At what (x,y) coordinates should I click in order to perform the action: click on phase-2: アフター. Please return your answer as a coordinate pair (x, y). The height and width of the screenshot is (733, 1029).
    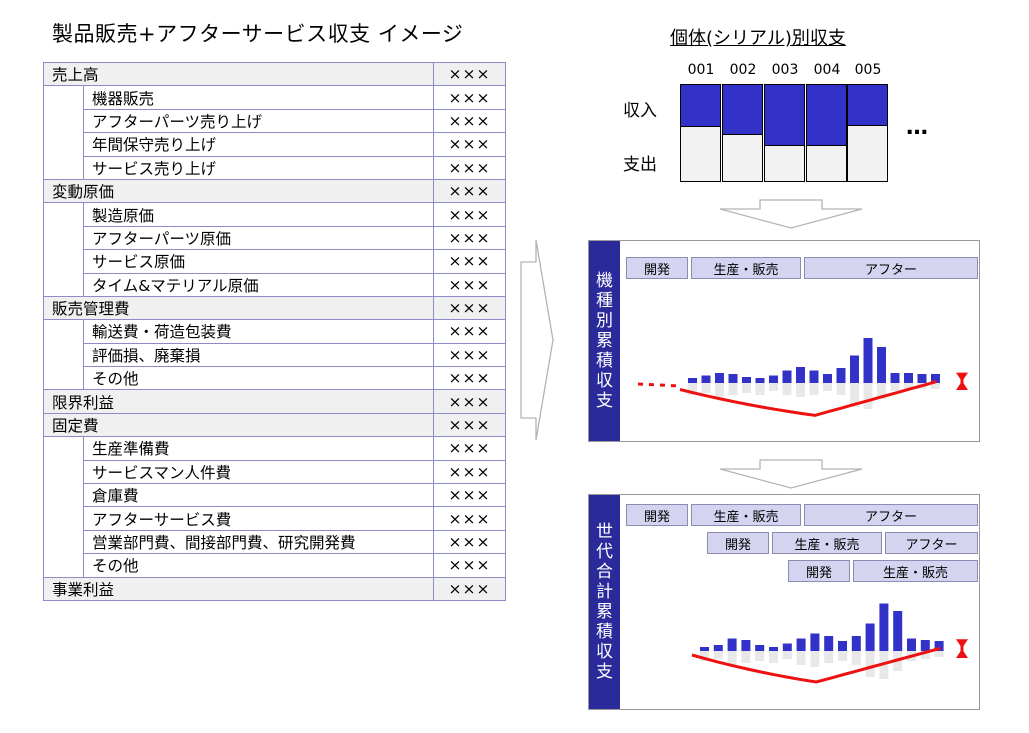
    Looking at the image, I should click on (891, 268).